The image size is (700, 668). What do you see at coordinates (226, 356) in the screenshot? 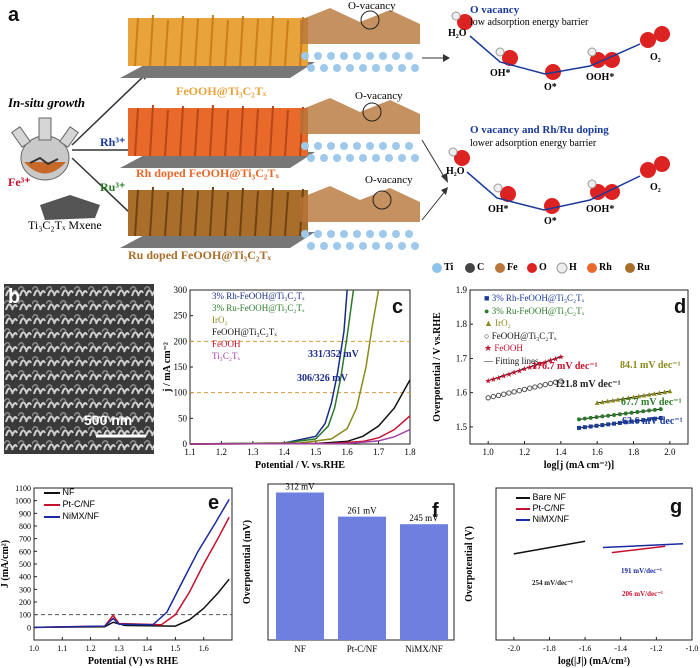
I see `legend-c-mxene: Ti₃C₂Tₓ` at bounding box center [226, 356].